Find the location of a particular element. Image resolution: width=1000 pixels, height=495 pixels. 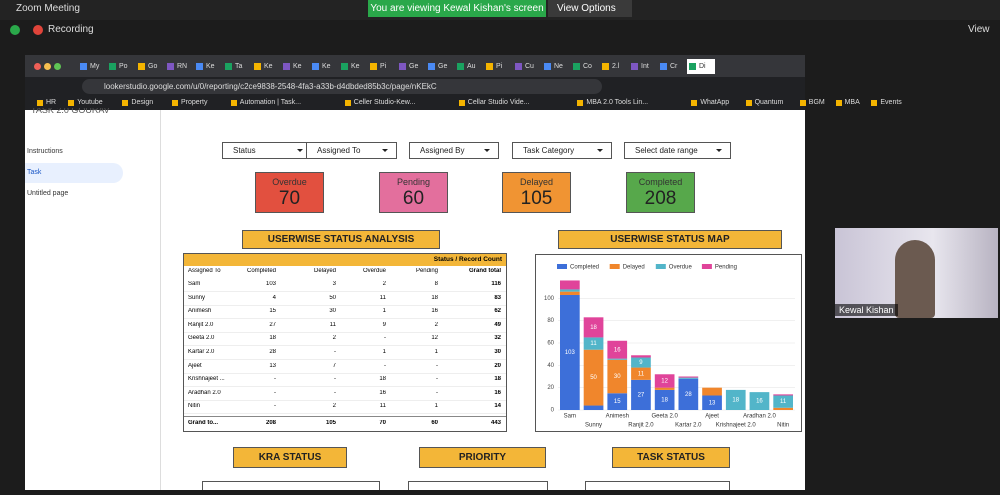

tab: My is located at coordinates (92, 66).